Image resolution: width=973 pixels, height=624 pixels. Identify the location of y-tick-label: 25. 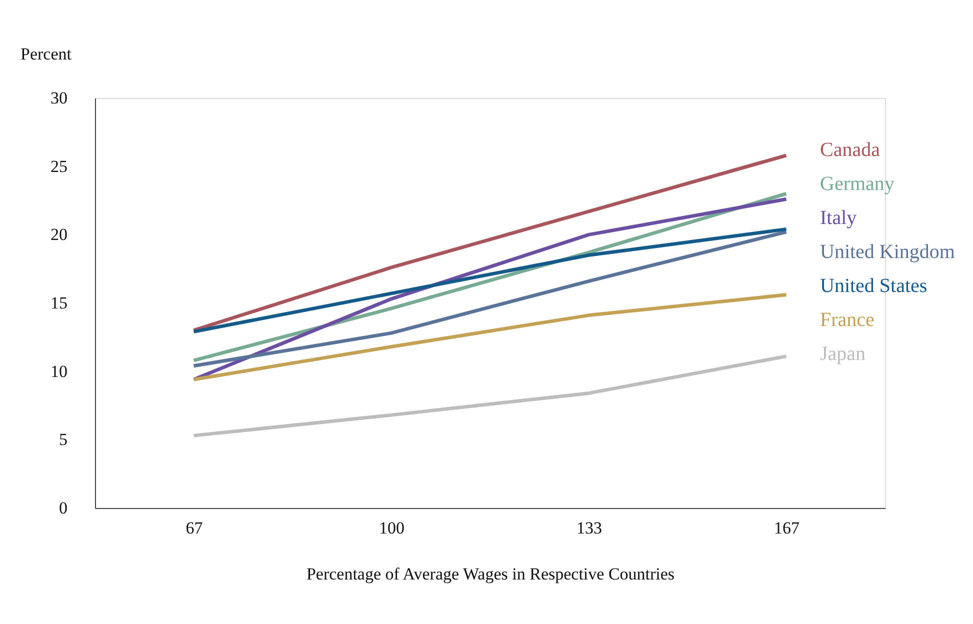
(59, 166).